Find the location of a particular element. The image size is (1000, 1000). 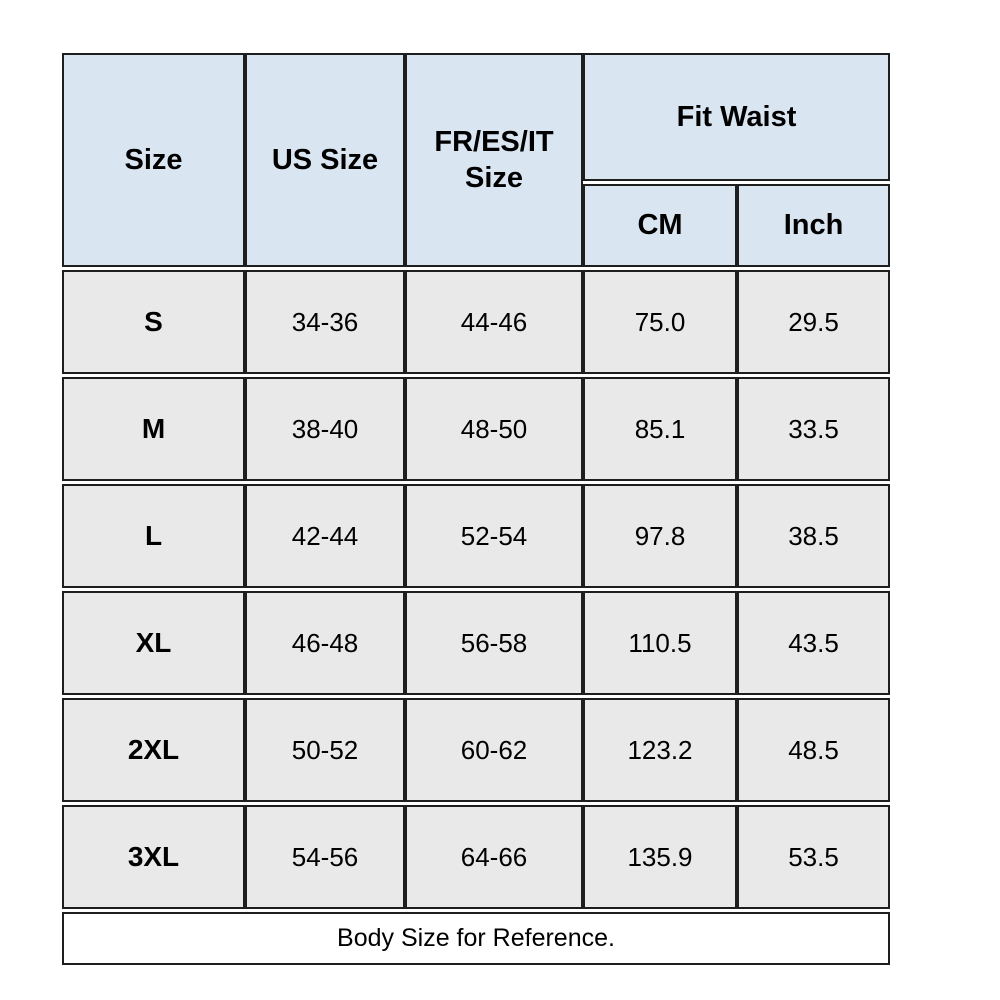

us-size-value: 38-40 is located at coordinates (325, 429).